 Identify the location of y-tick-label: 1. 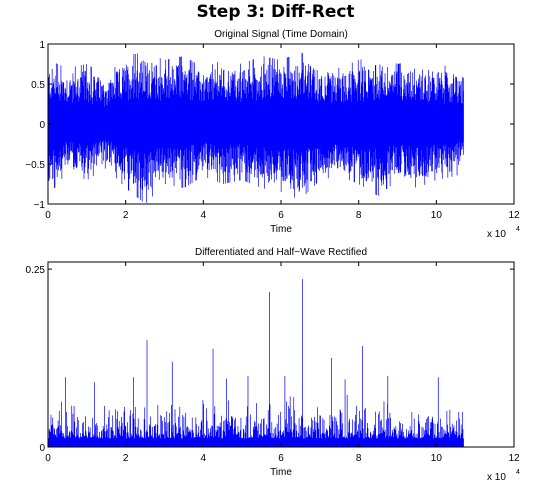
(42, 45).